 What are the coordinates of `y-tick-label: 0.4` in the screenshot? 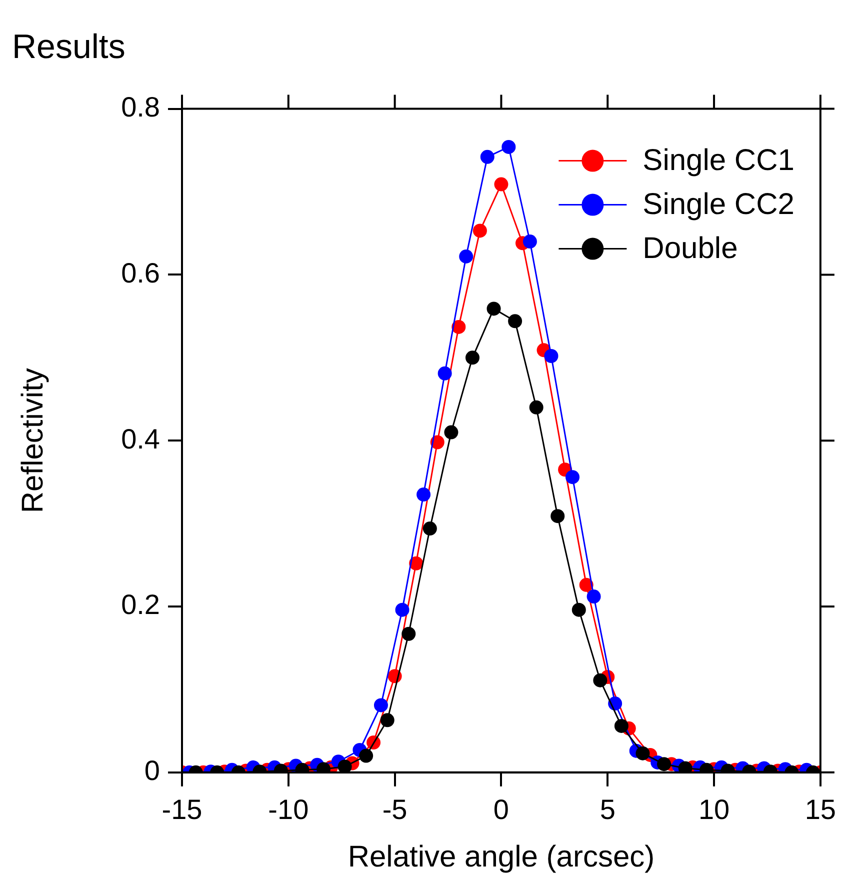 It's located at (140, 438).